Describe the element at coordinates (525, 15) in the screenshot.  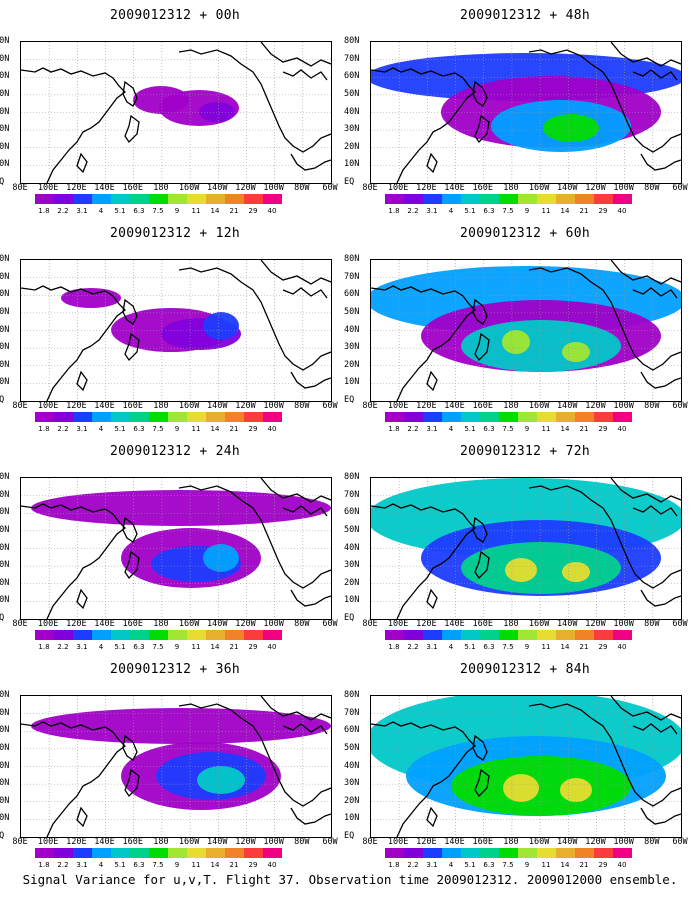
I see `panel-title: 2009012312 + 48h` at that location.